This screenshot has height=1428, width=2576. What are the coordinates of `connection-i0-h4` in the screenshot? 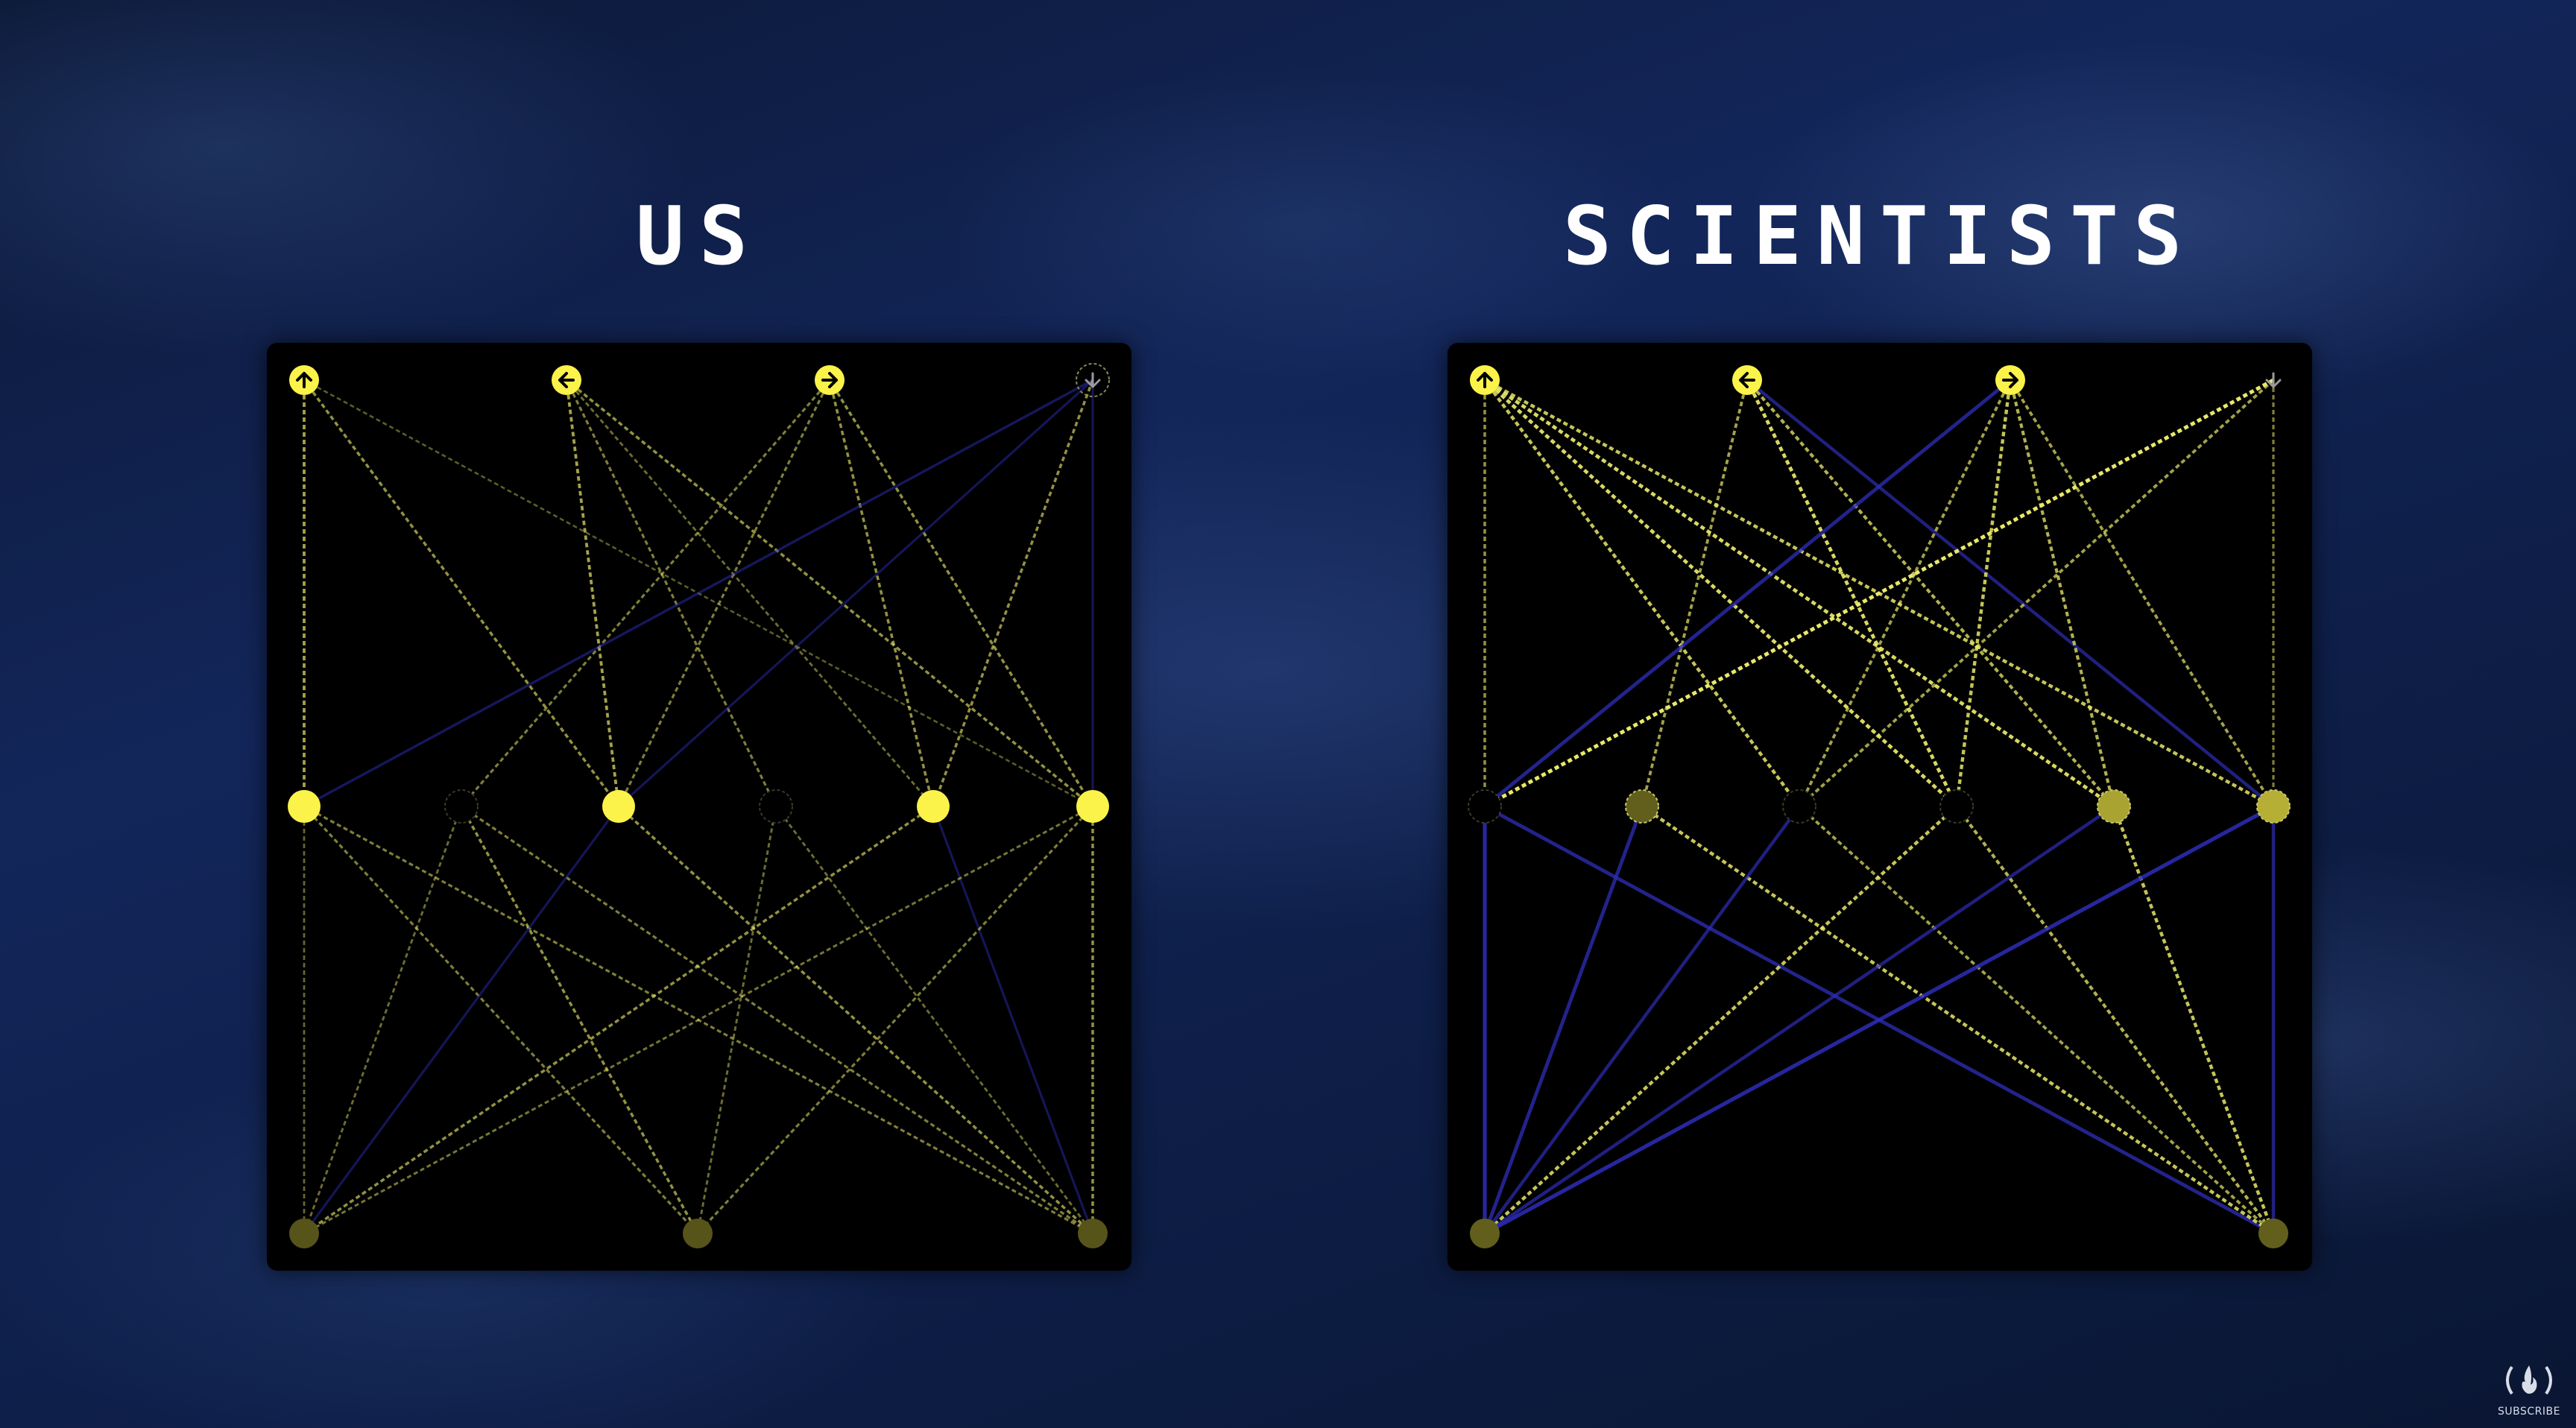 It's located at (1799, 593).